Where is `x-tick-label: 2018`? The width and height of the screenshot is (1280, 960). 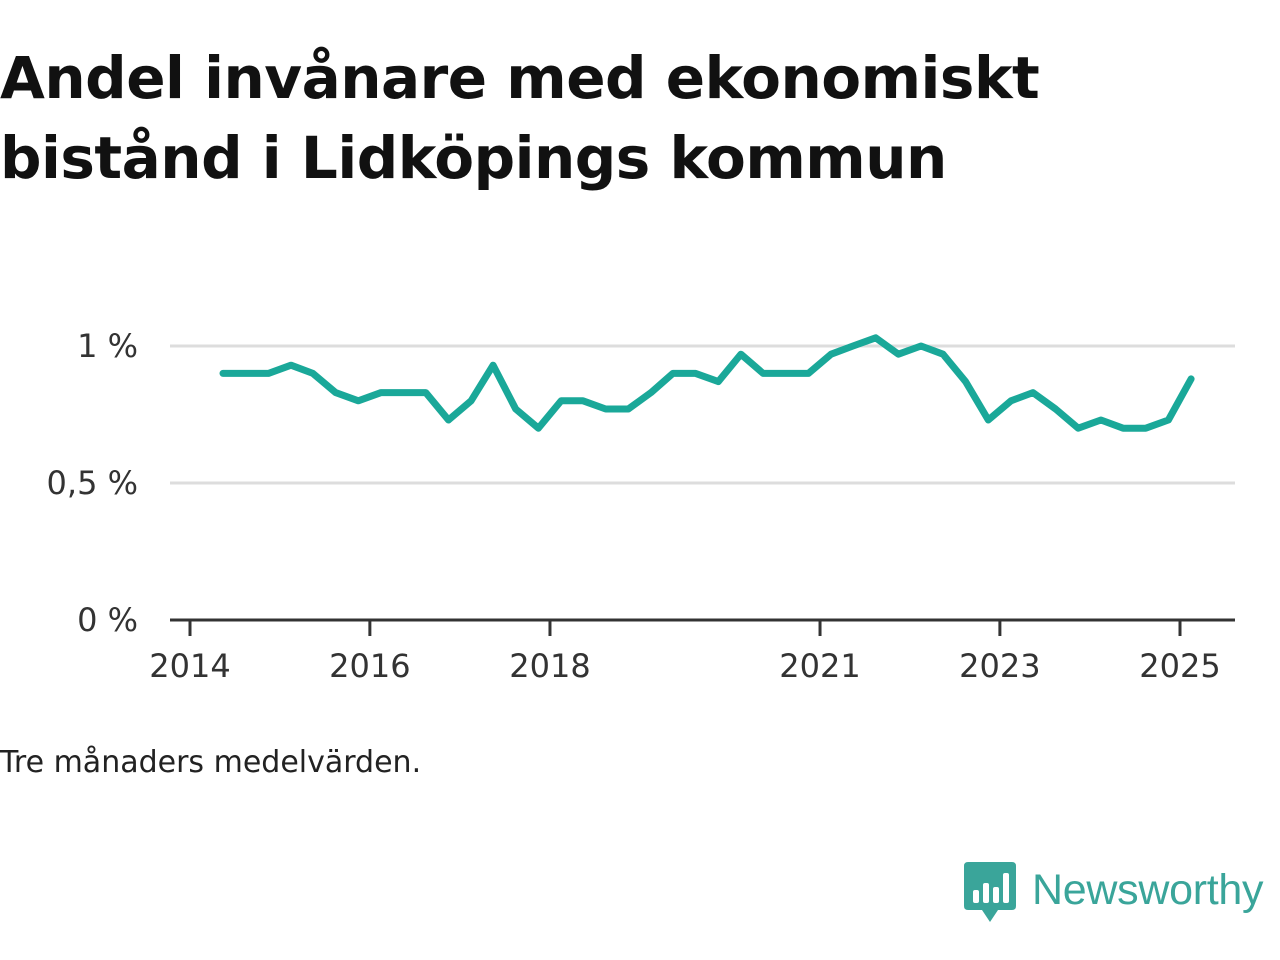
x-tick-label: 2018 is located at coordinates (549, 666).